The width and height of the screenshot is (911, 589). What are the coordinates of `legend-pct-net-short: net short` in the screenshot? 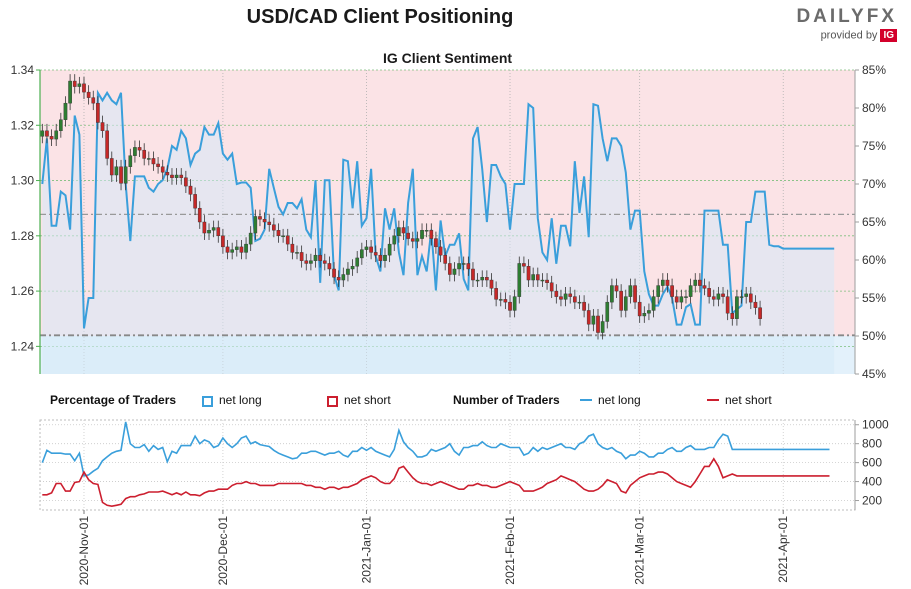 It's located at (359, 400).